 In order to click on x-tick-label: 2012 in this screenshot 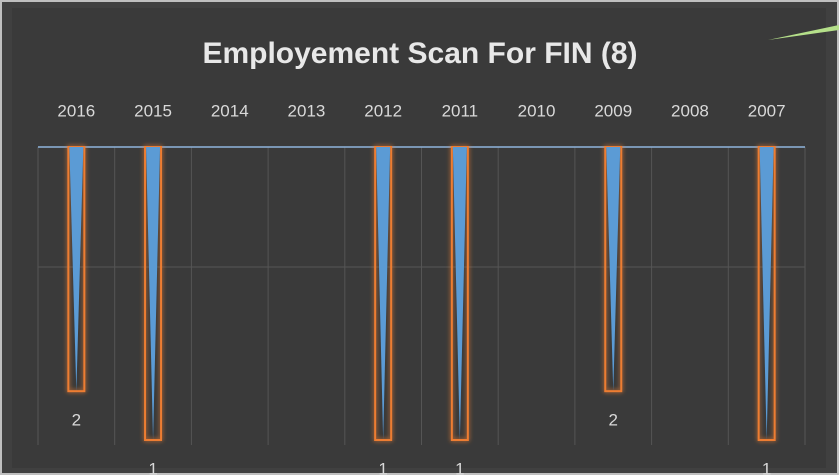, I will do `click(383, 110)`.